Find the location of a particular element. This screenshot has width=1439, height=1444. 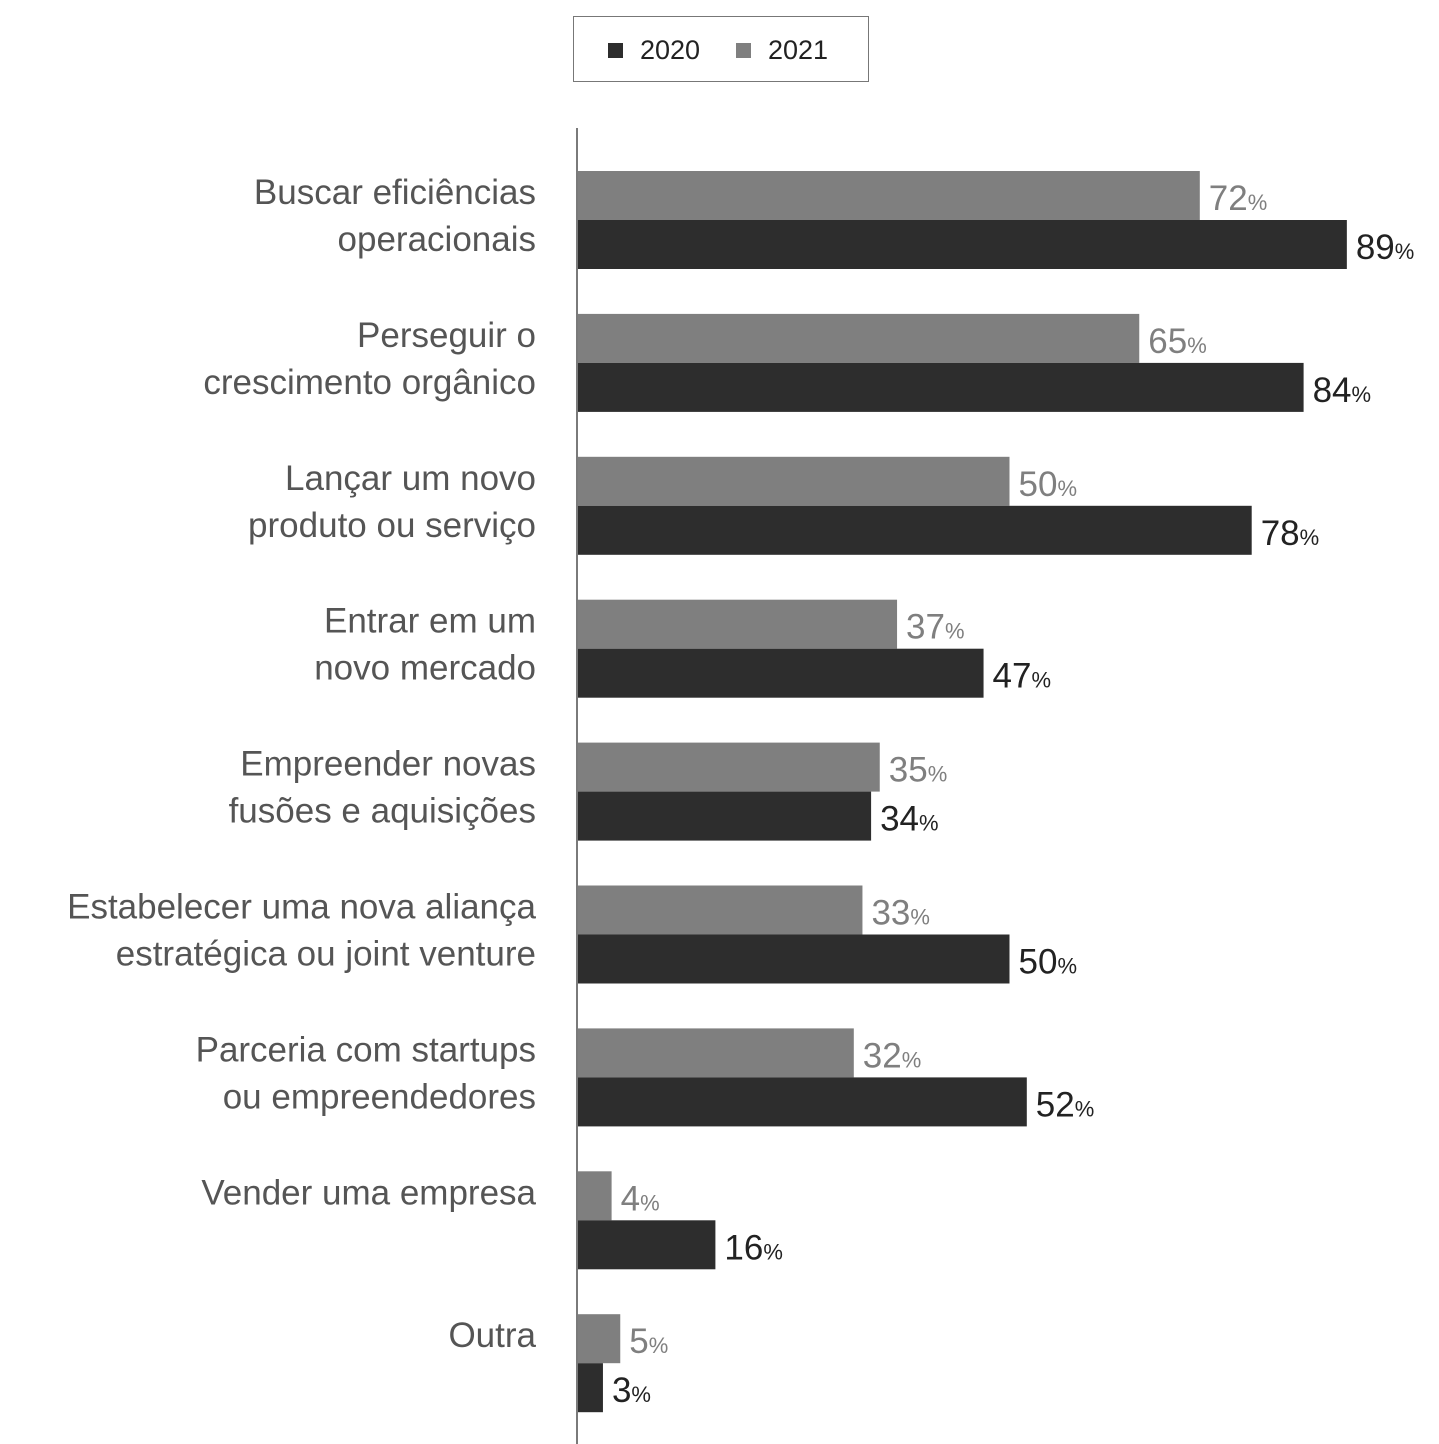

category-label-5-line-0: Estabelecer uma nova aliança is located at coordinates (301, 907).